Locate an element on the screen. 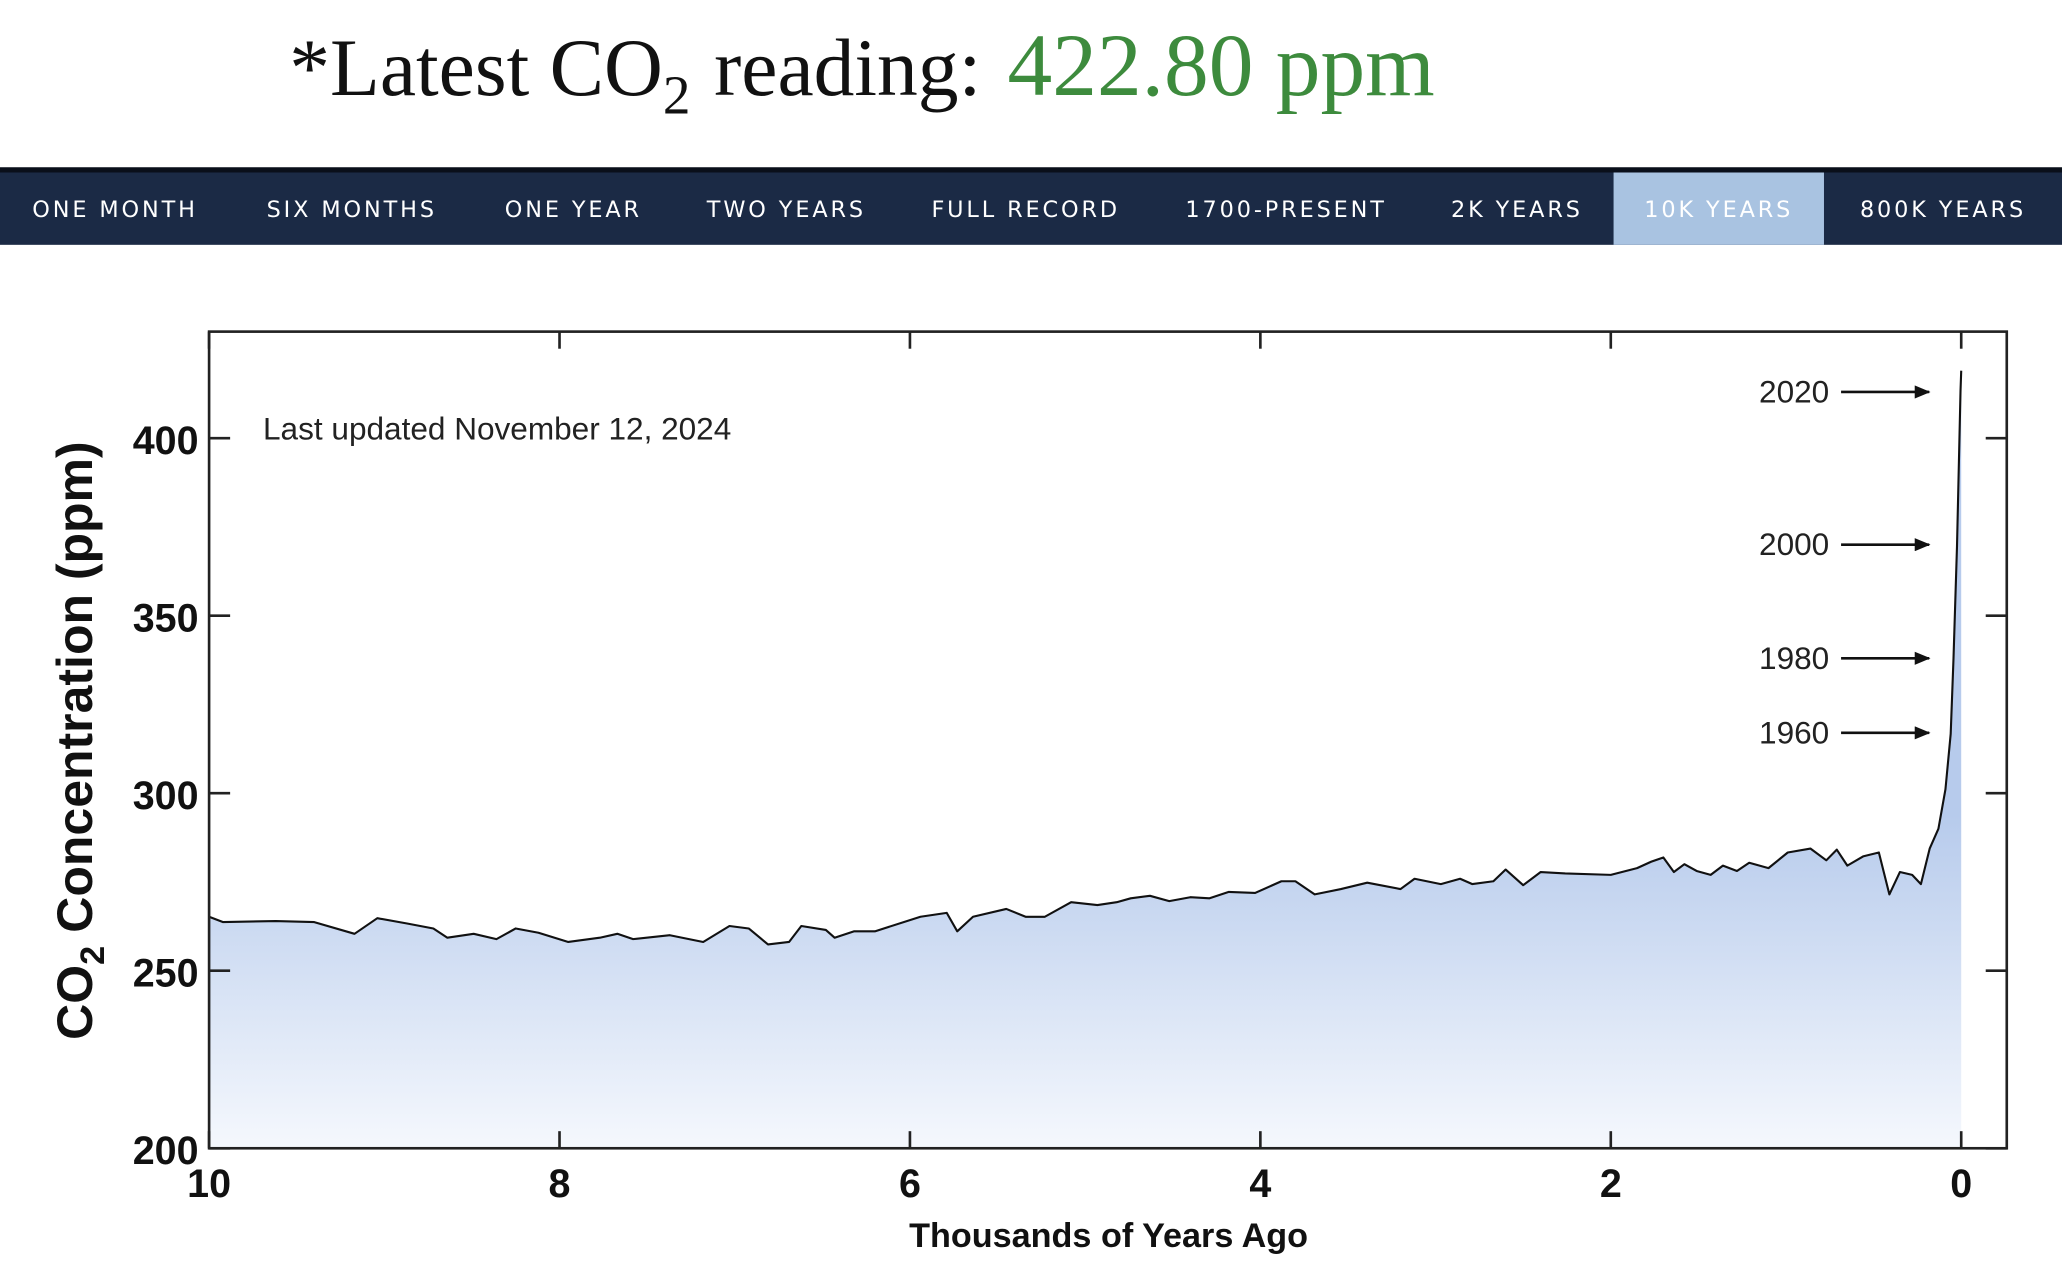 The width and height of the screenshot is (2062, 1280). marker-label: 1960 is located at coordinates (1794, 732).